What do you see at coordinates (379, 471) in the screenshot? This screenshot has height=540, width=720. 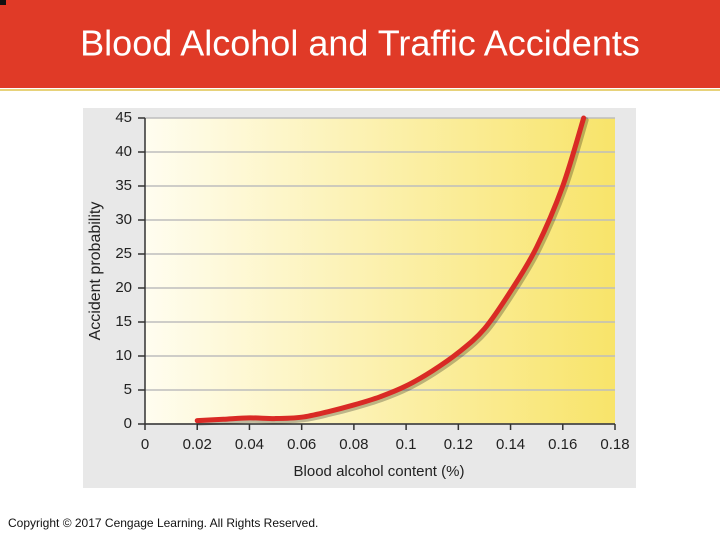 I see `x-axis-label: Blood alcohol content (%)` at bounding box center [379, 471].